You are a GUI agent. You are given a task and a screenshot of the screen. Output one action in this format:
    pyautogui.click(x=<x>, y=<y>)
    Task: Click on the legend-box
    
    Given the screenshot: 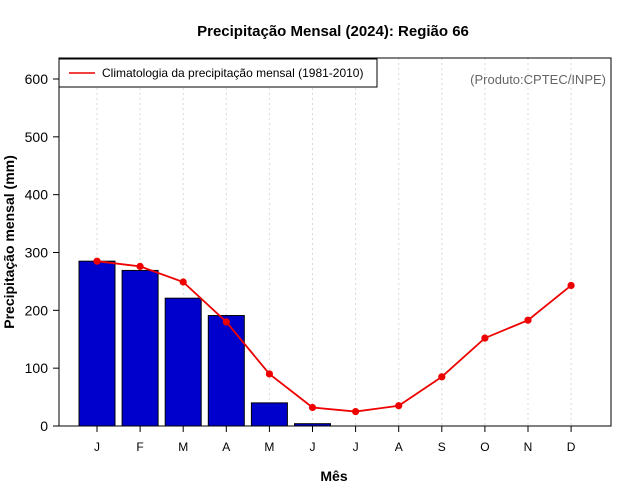 What is the action you would take?
    pyautogui.click(x=218, y=73)
    